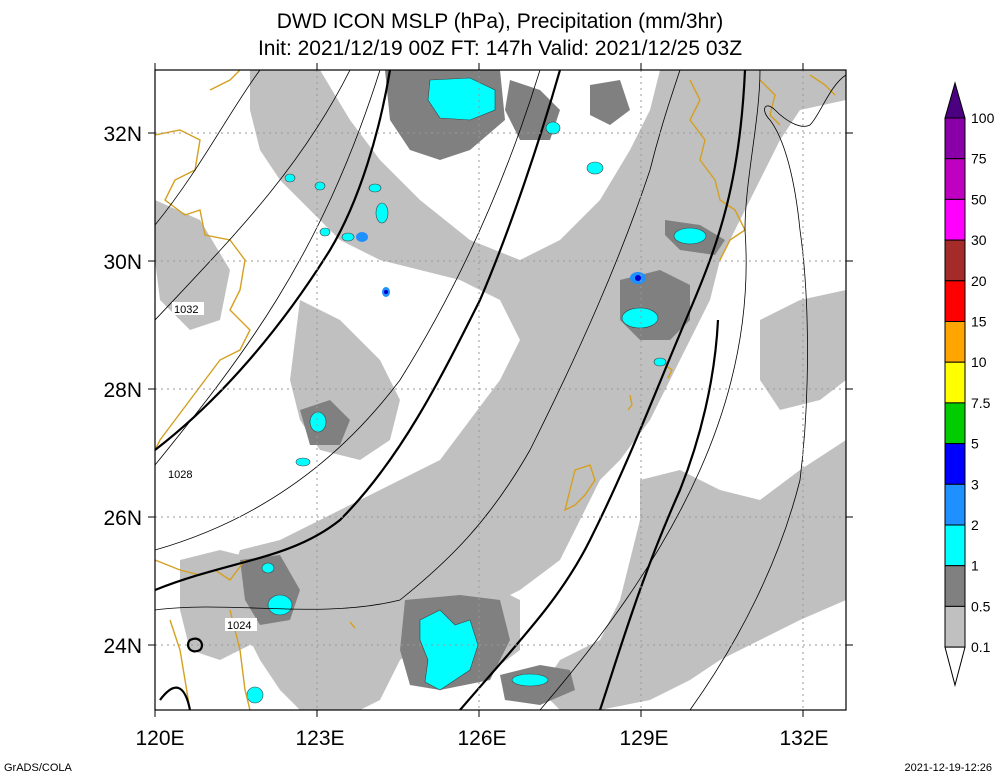  Describe the element at coordinates (803, 738) in the screenshot. I see `lon-label-132e: 132E` at that location.